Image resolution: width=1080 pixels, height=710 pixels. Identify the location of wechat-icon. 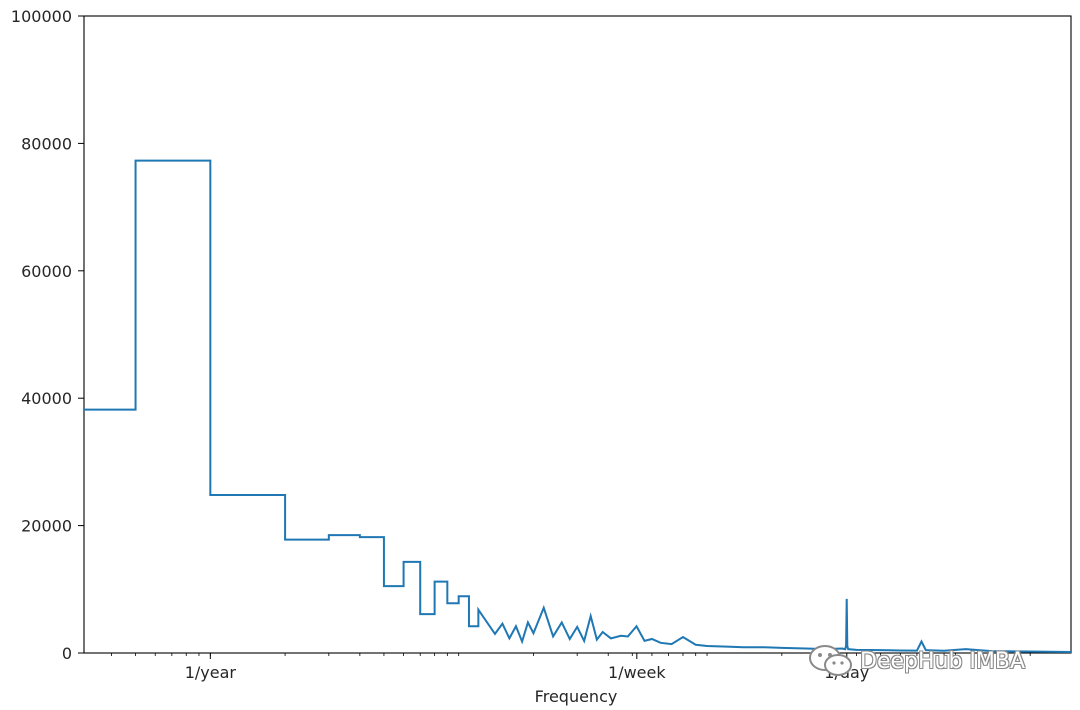
(830, 660).